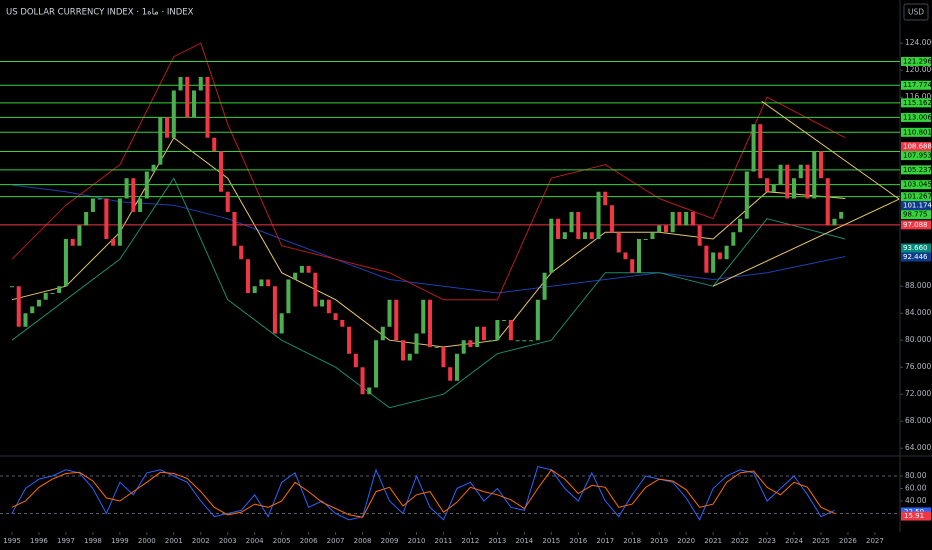 This screenshot has height=550, width=932. I want to click on x-tick-label: 2013, so click(497, 541).